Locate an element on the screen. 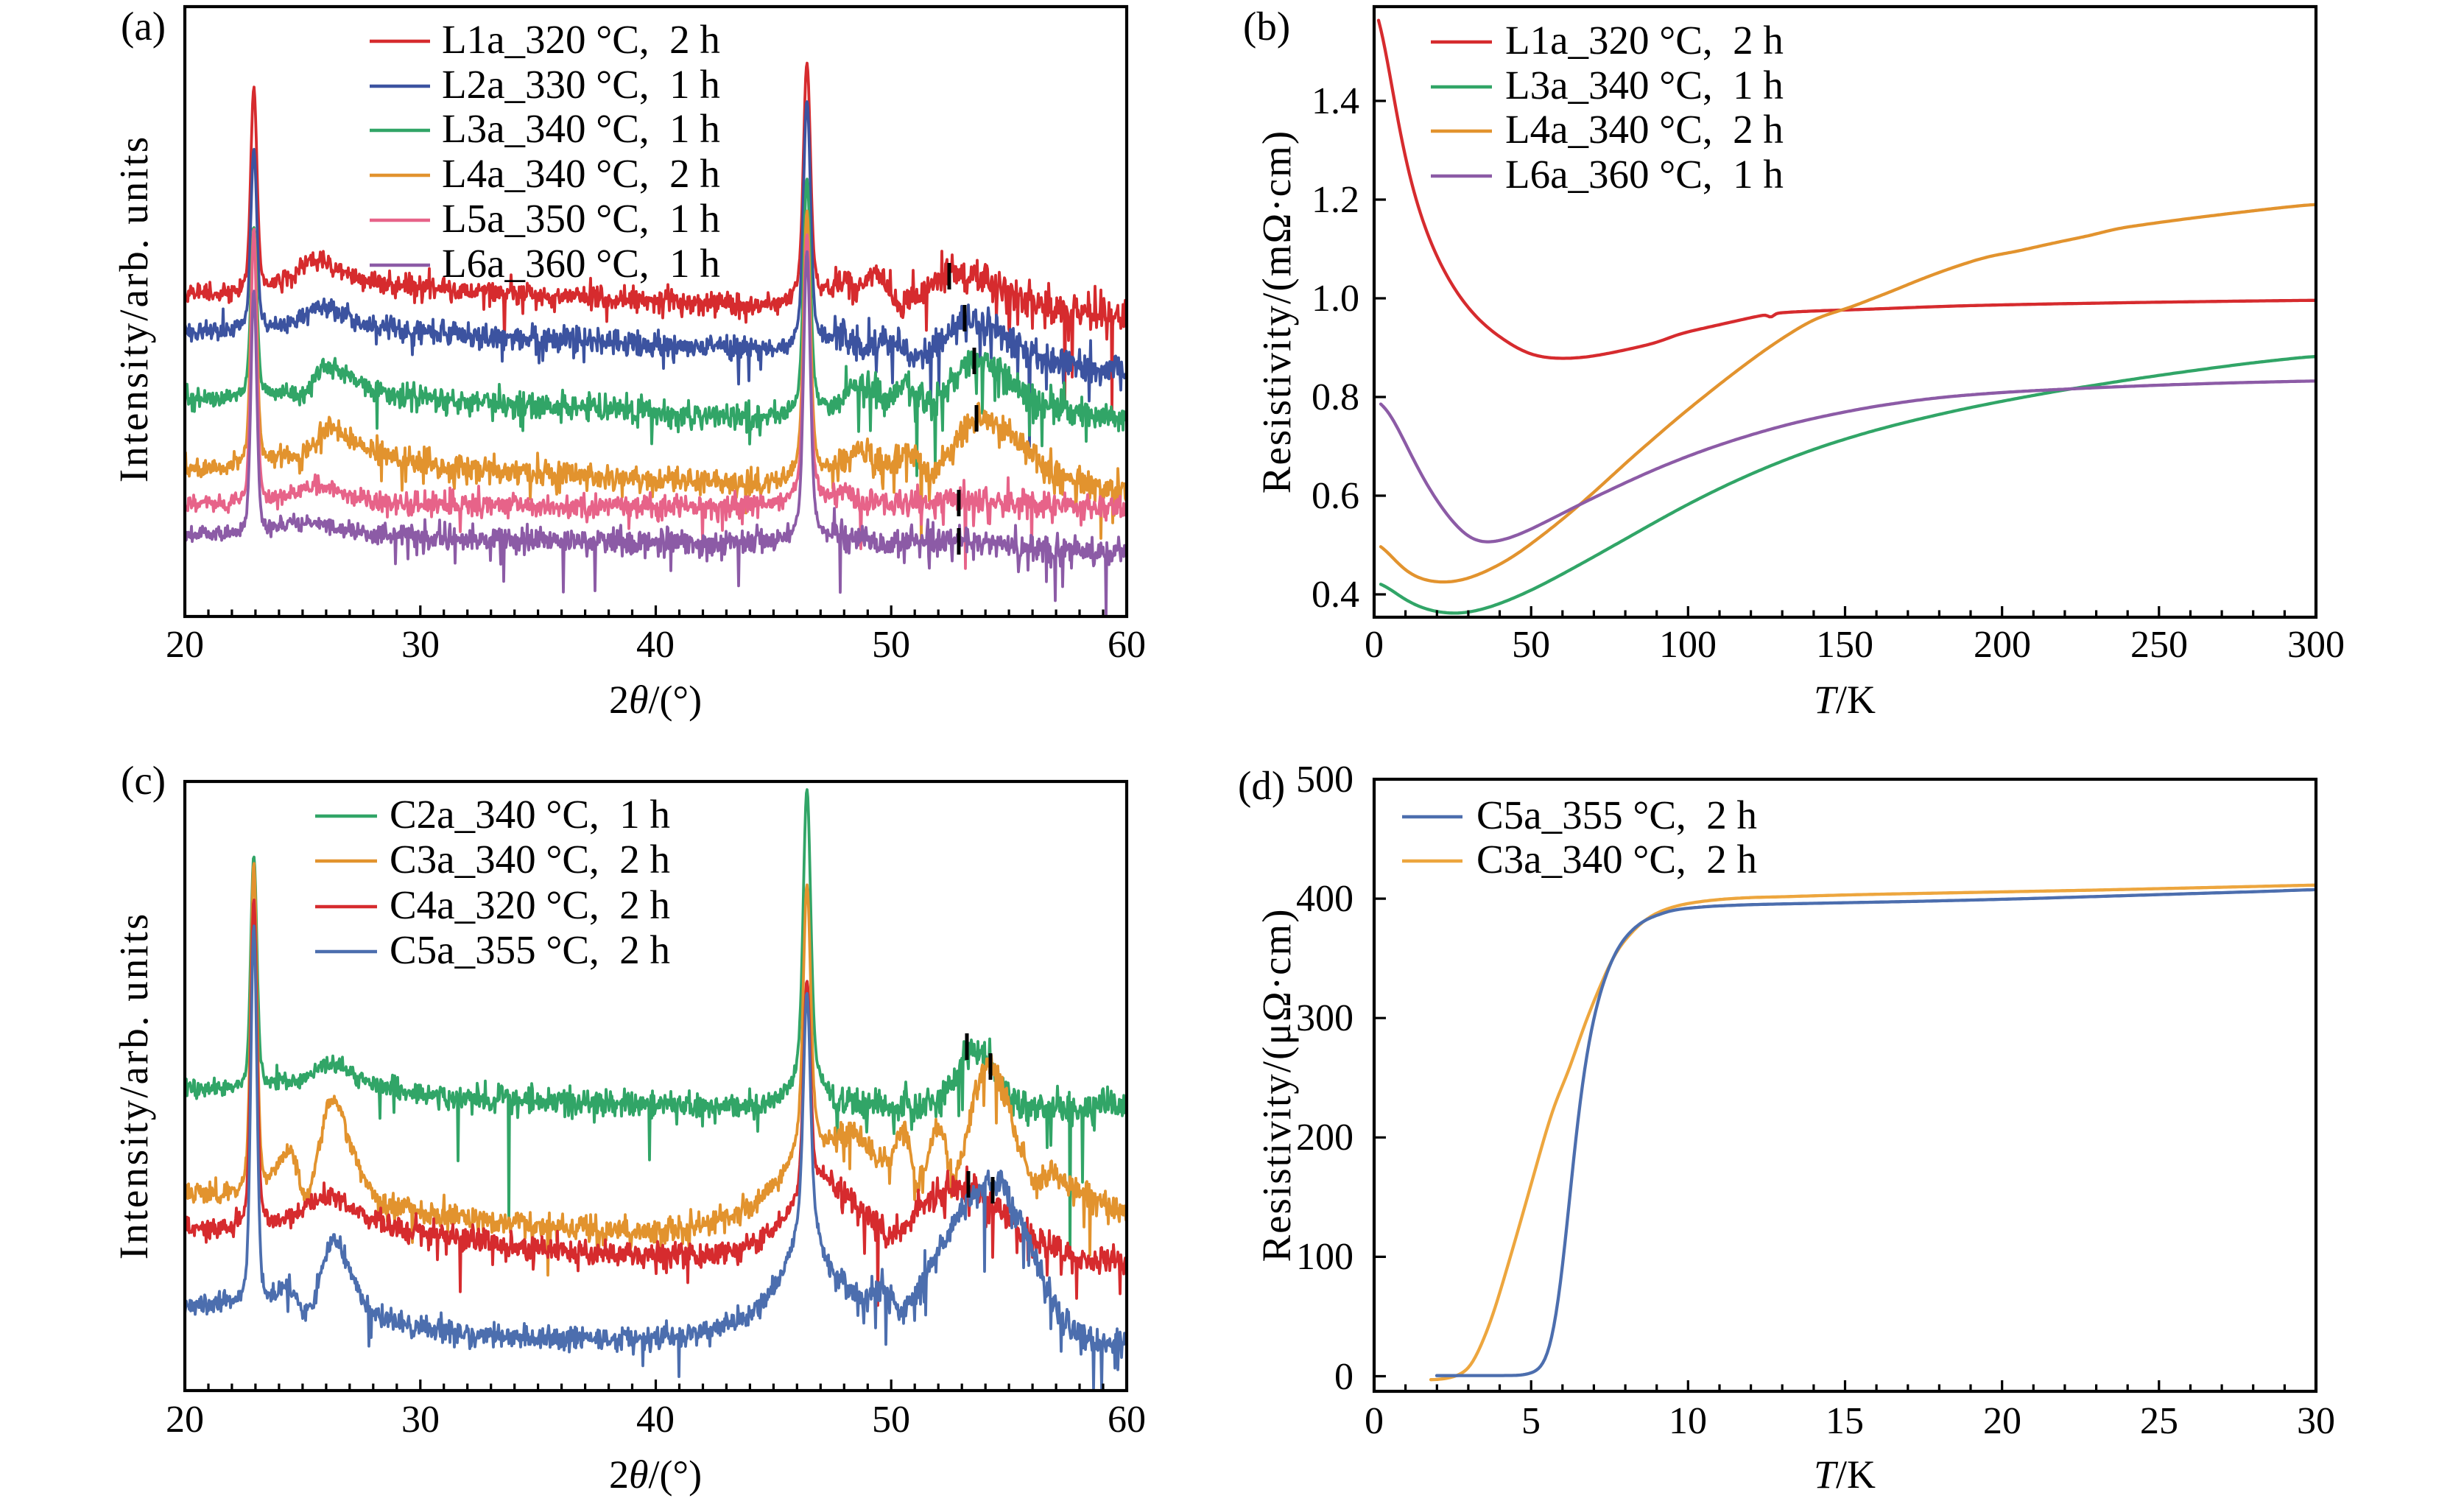  svg-text: 1.0 is located at coordinates (1335, 299).